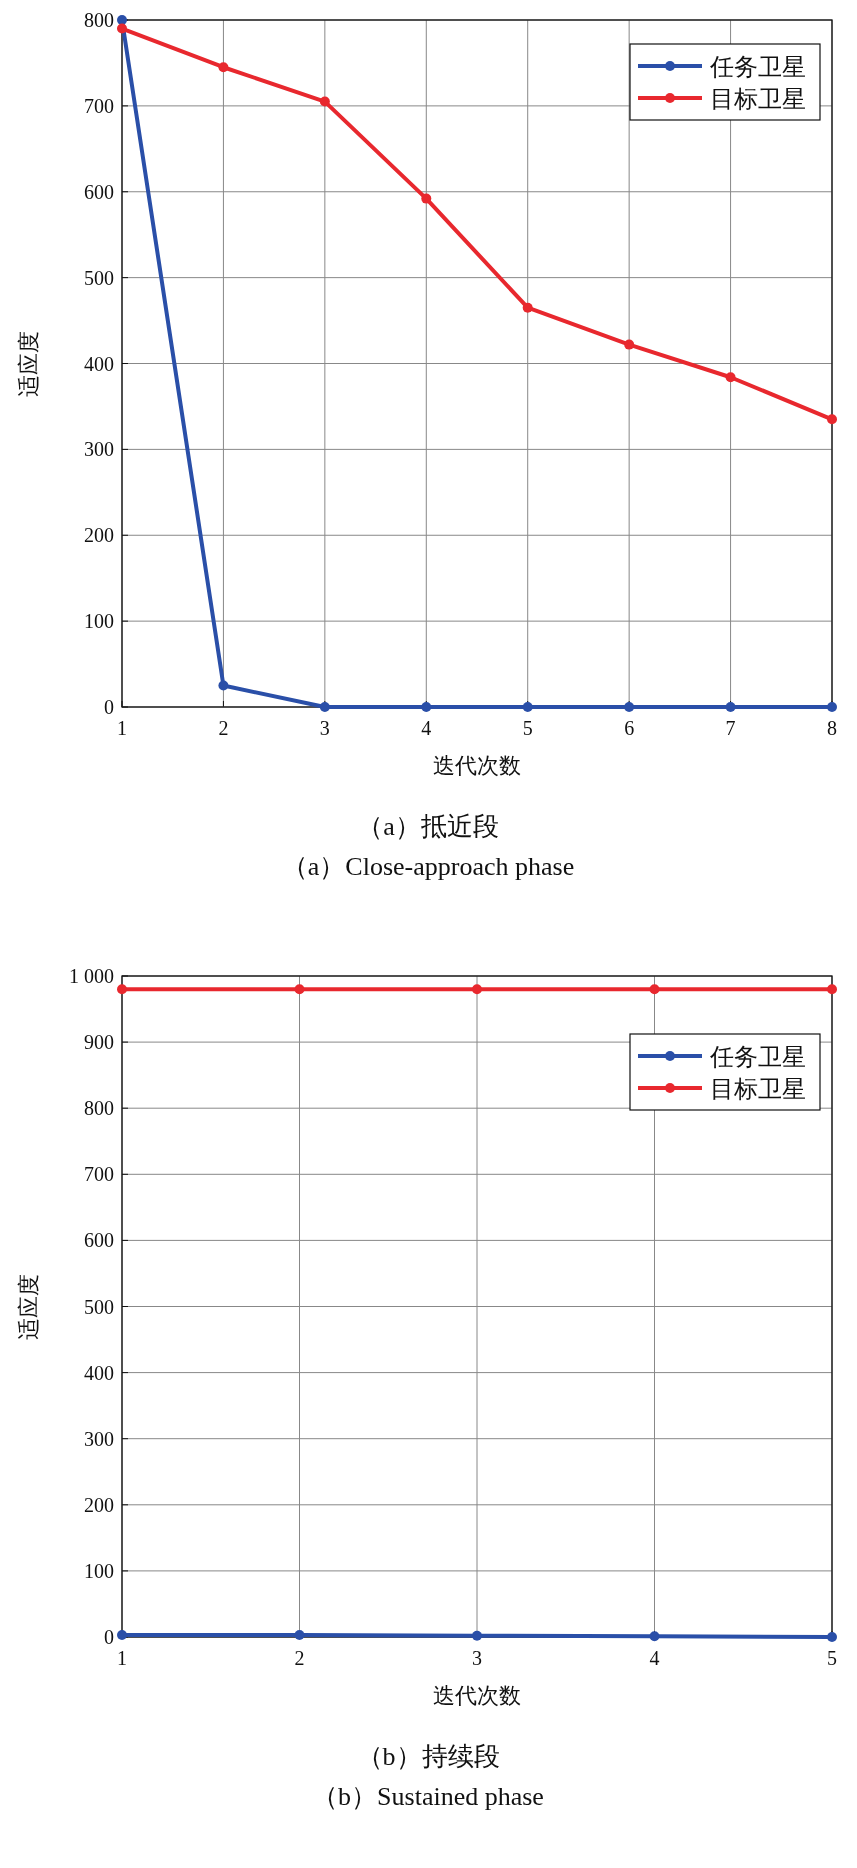 This screenshot has height=1868, width=857. What do you see at coordinates (428, 1796) in the screenshot?
I see `text: （b）Sustained phase` at bounding box center [428, 1796].